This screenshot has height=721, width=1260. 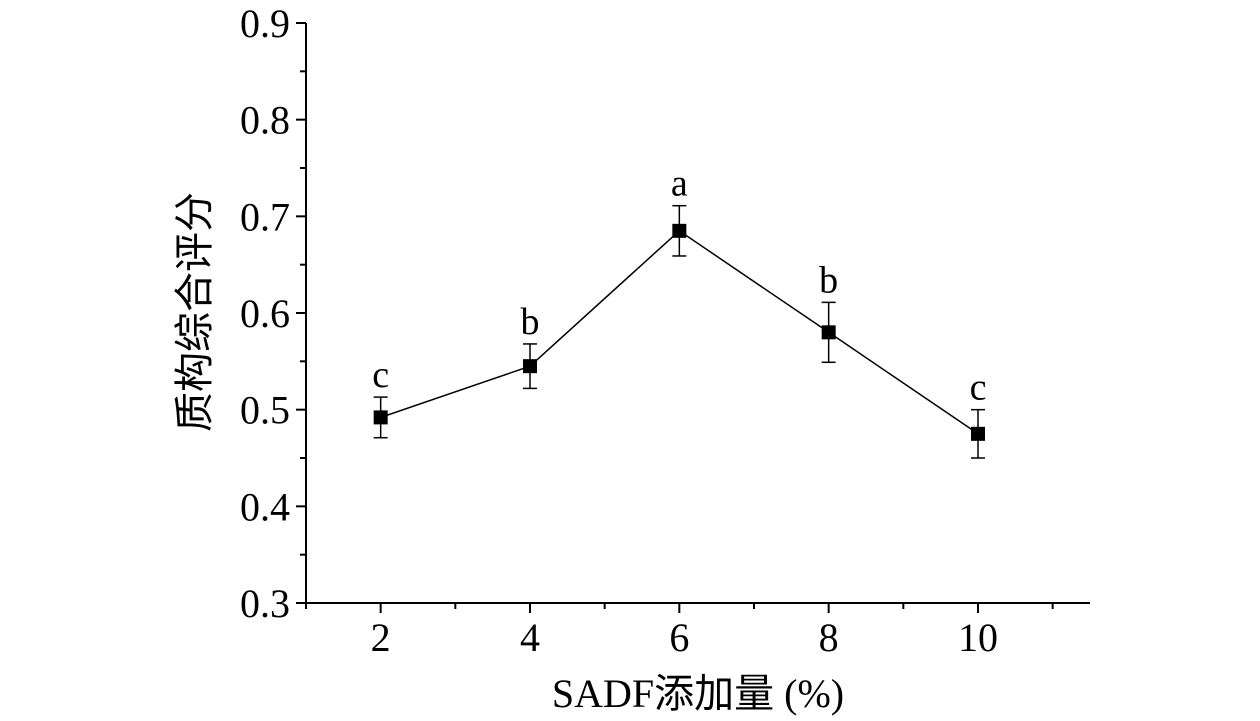 I want to click on y-tick-label: 0.7, so click(x=265, y=216).